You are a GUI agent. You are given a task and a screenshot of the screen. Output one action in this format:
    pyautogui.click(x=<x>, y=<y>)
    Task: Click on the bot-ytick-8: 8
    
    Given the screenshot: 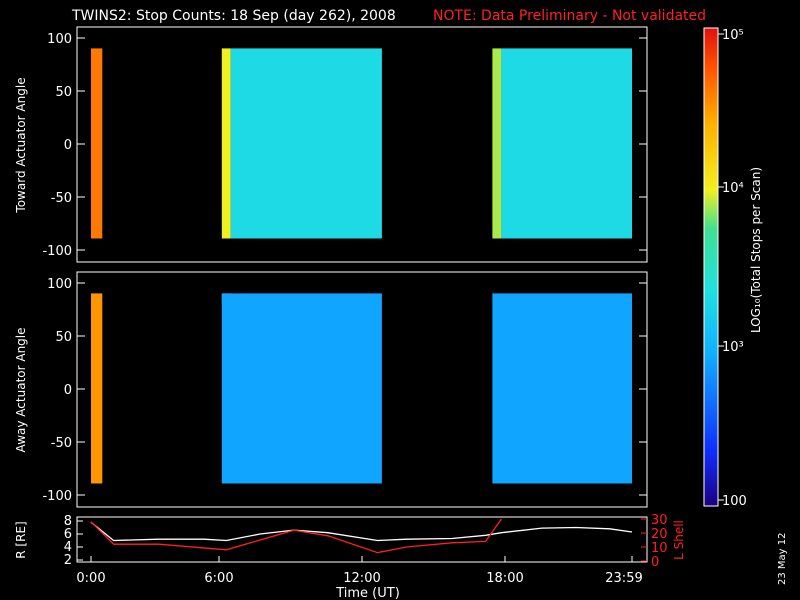 What is the action you would take?
    pyautogui.click(x=68, y=521)
    